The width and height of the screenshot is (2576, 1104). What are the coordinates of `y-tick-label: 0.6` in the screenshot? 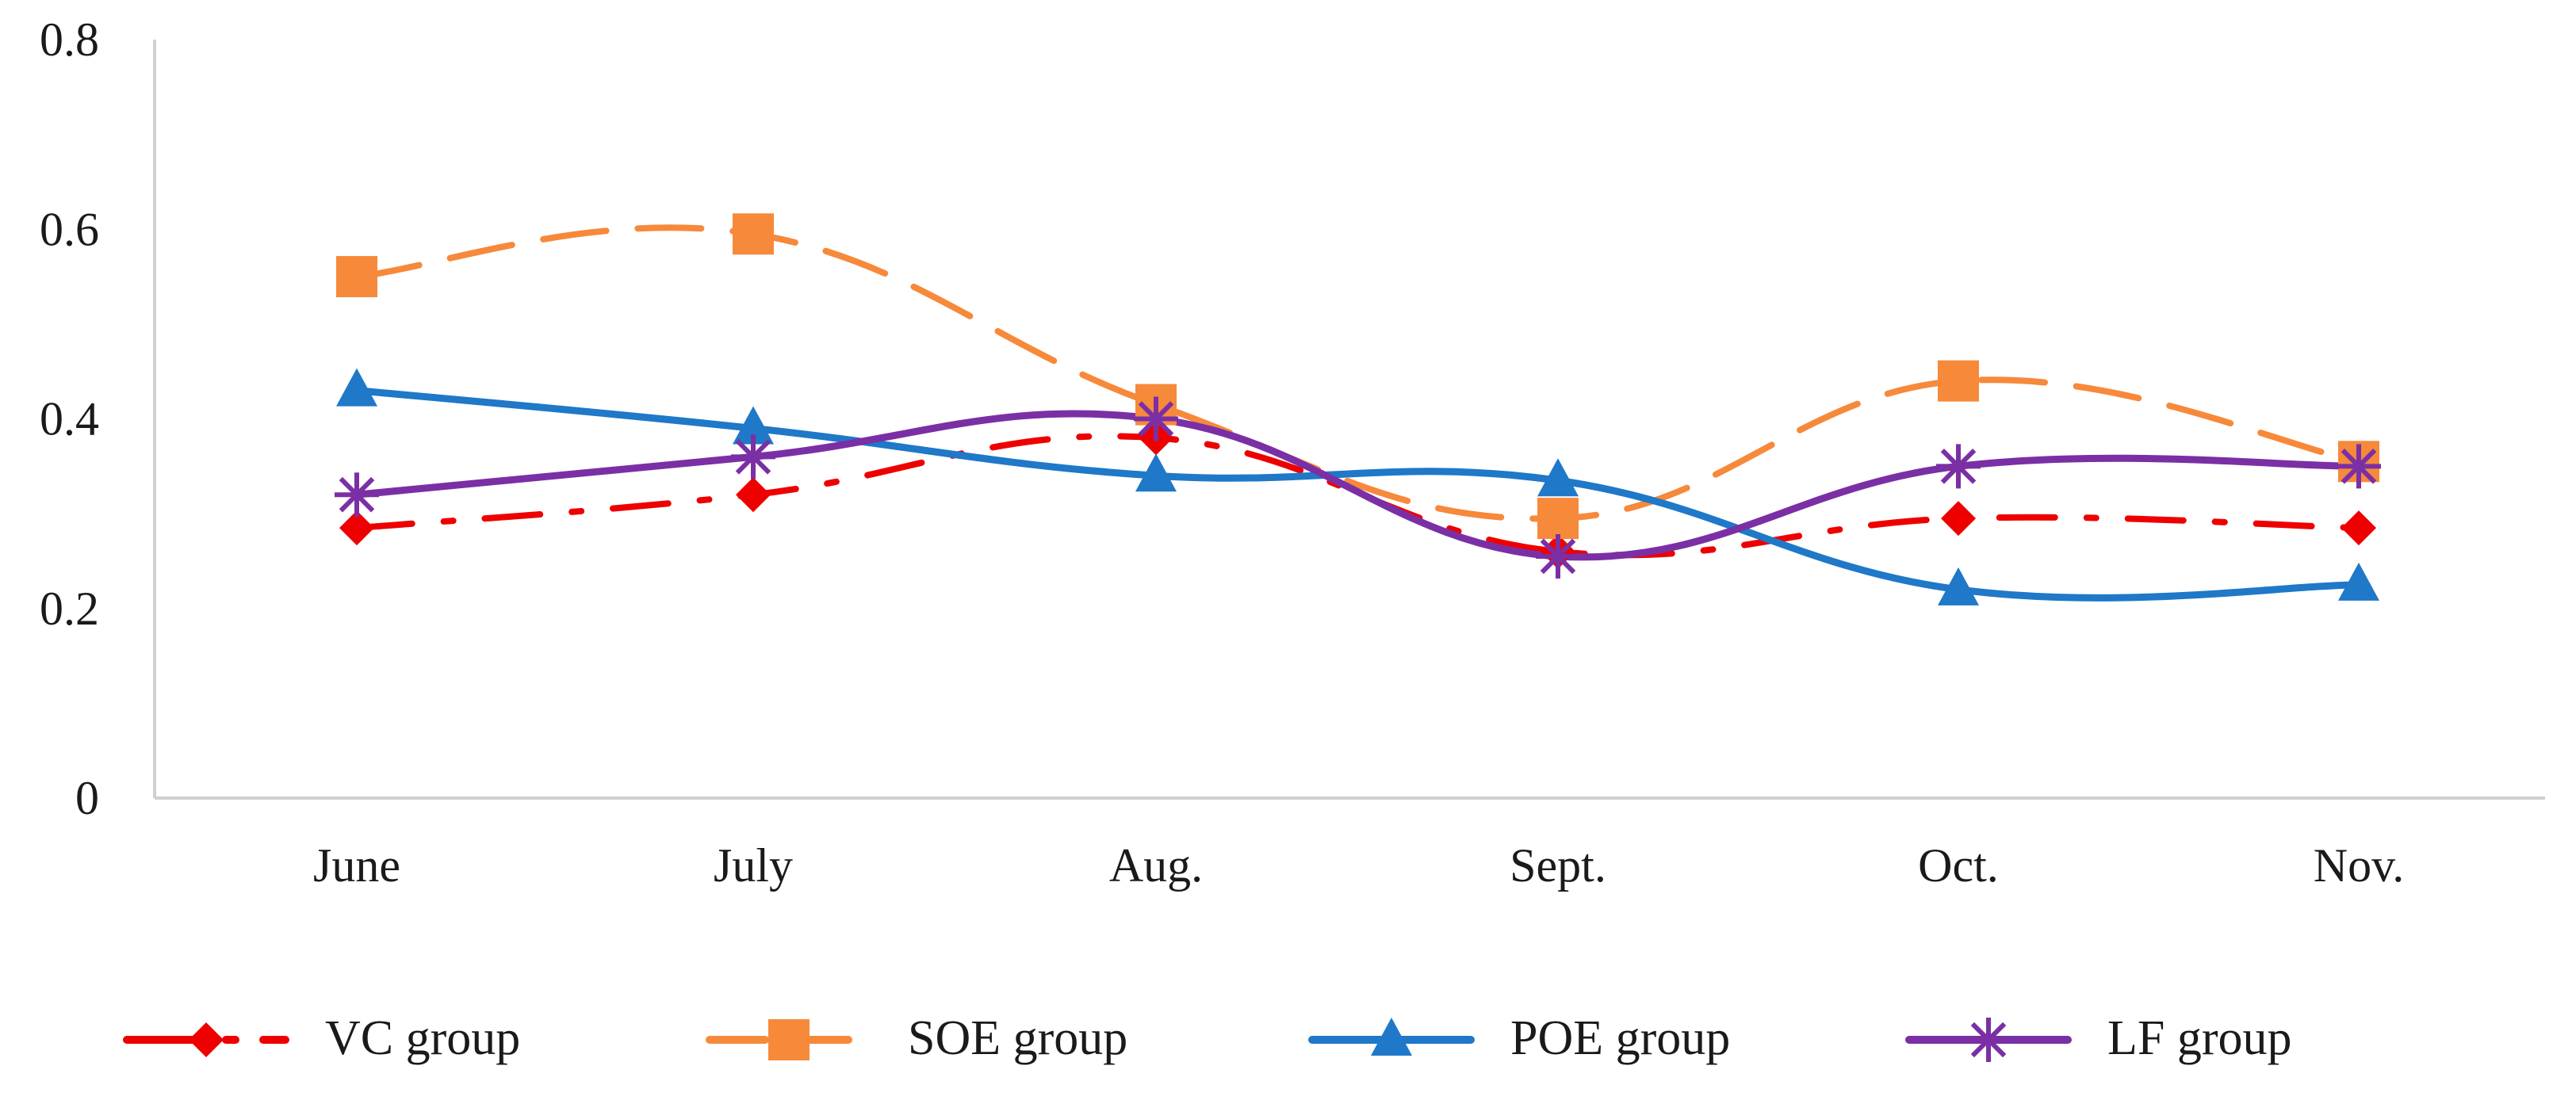 It's located at (69, 229).